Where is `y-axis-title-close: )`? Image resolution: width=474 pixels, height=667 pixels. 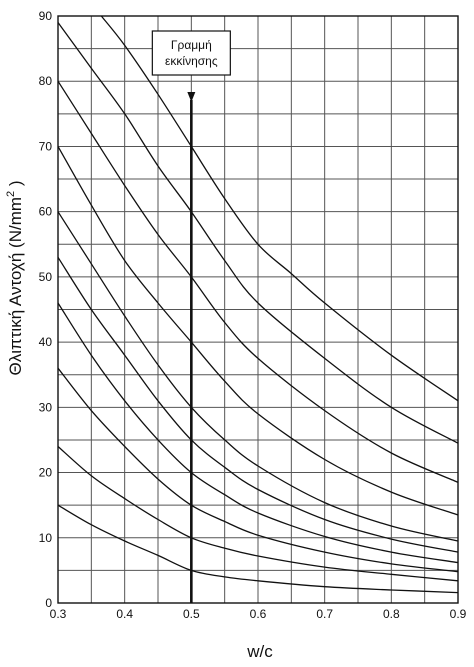 y-axis-title-close: ) is located at coordinates (15, 185).